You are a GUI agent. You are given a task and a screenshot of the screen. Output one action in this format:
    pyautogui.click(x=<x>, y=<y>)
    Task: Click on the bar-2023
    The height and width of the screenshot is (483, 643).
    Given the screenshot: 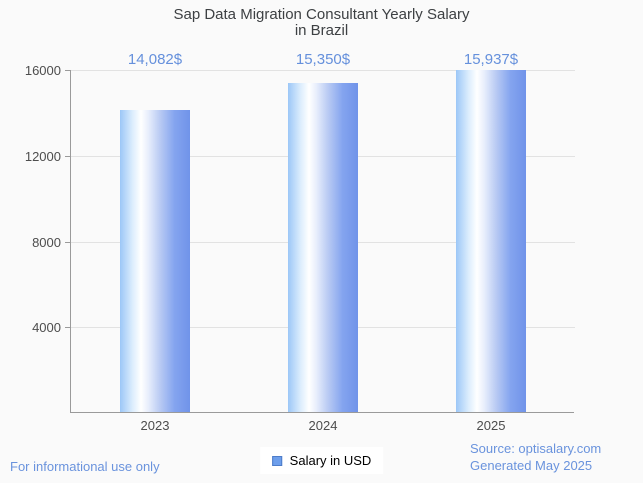 What is the action you would take?
    pyautogui.click(x=155, y=261)
    